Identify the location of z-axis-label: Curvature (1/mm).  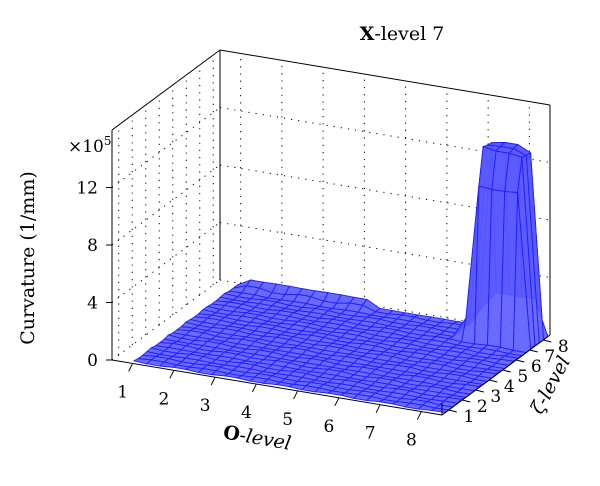
(28, 258).